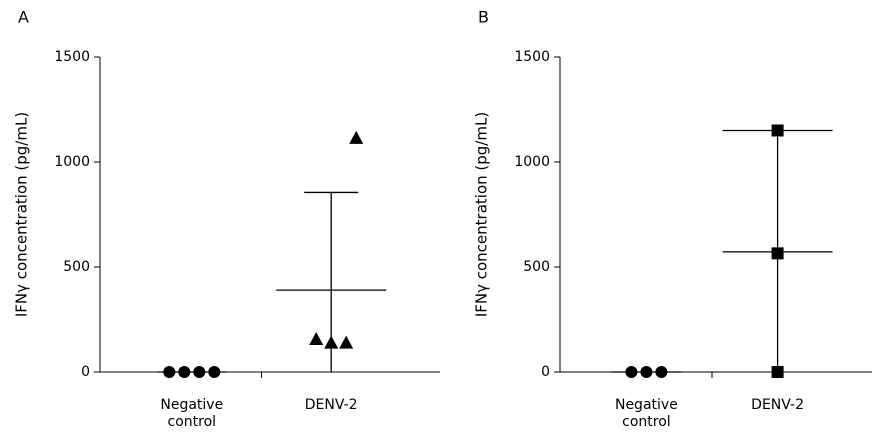 Image resolution: width=872 pixels, height=446 pixels. I want to click on panel-label: A, so click(23, 17).